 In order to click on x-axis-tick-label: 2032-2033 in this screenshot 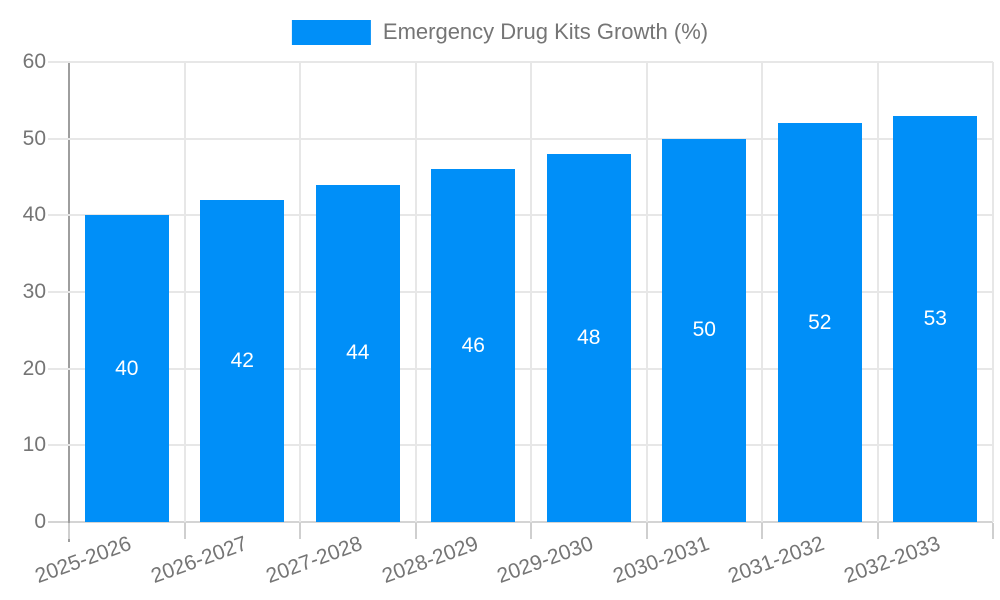, I will do `click(892, 560)`.